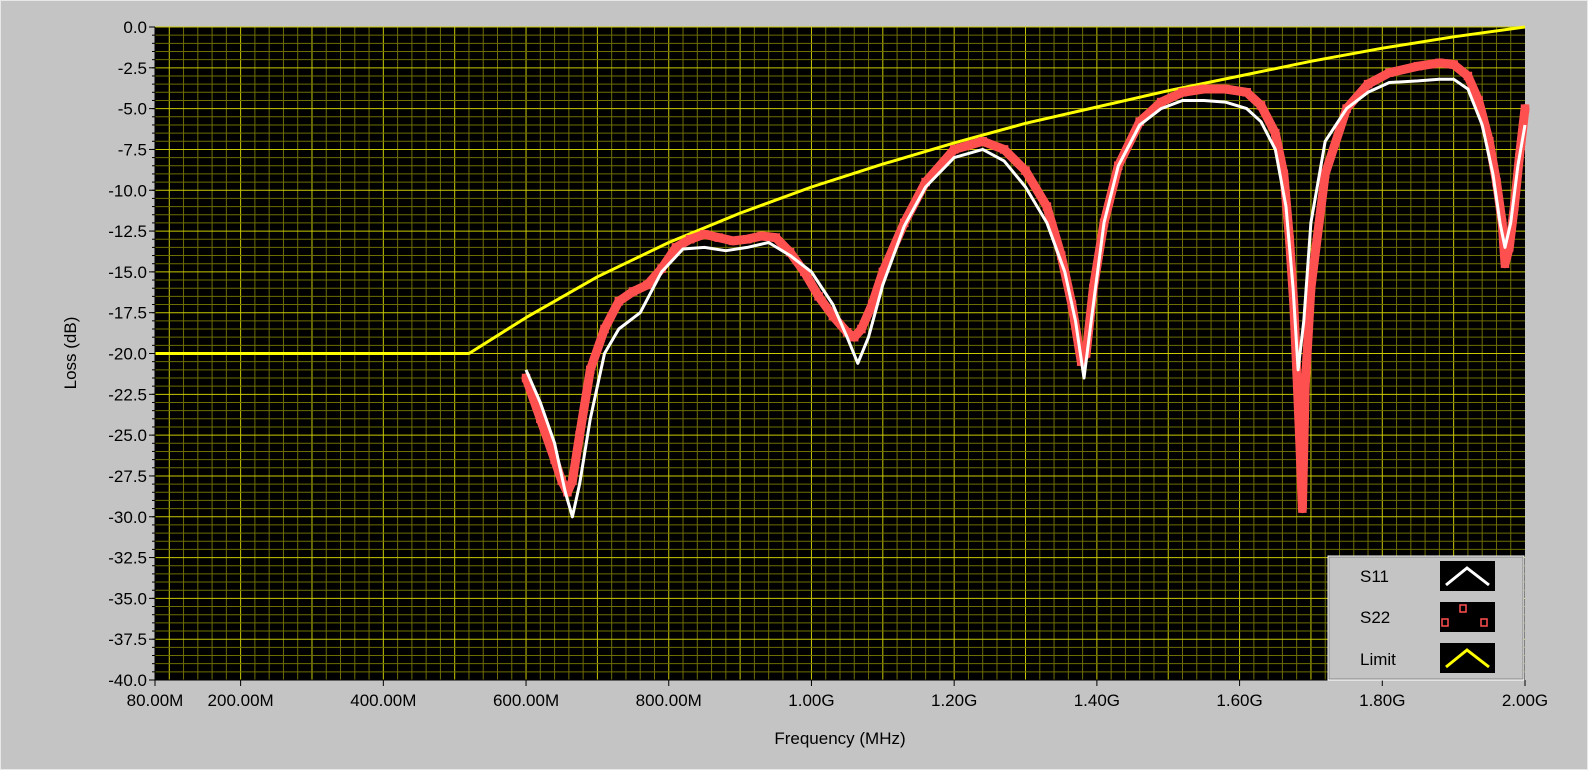  I want to click on legend-bevel, so click(1426, 618).